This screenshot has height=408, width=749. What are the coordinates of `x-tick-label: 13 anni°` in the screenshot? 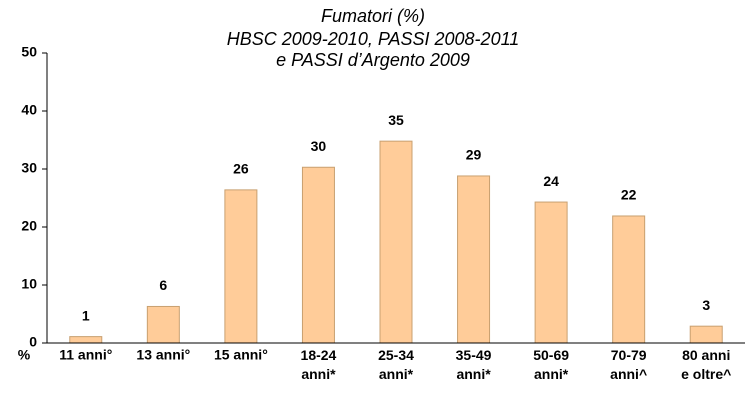 It's located at (163, 355).